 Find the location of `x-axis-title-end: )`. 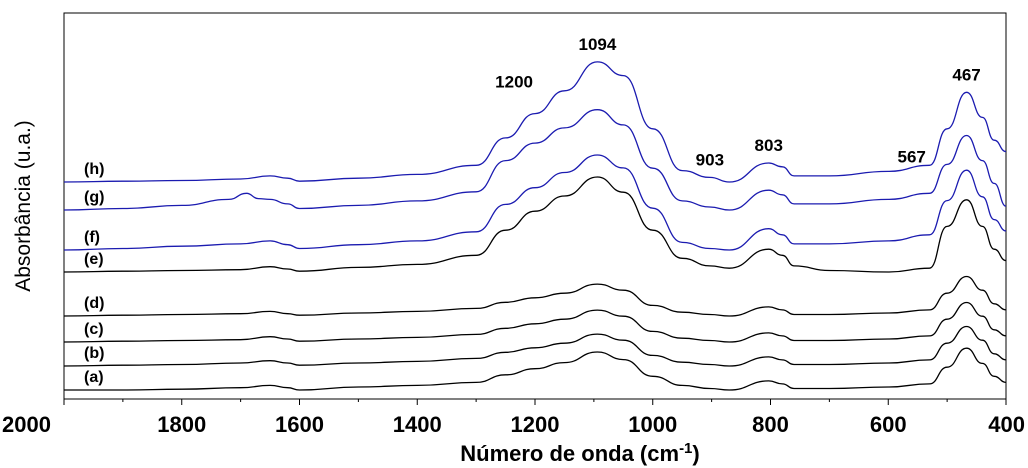

x-axis-title-end: ) is located at coordinates (695, 453).